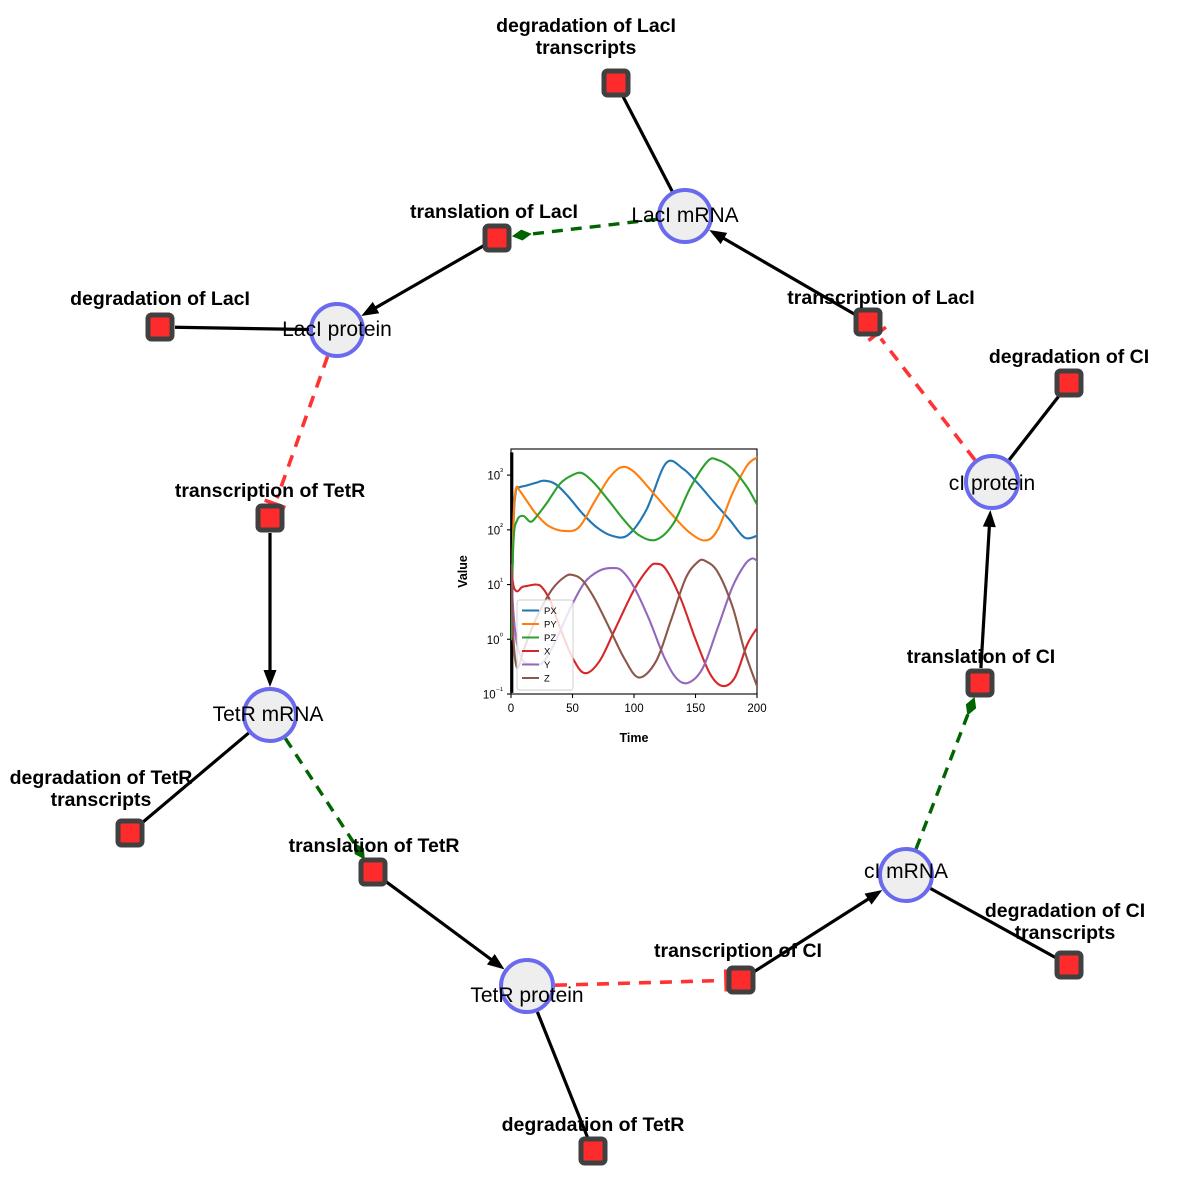  I want to click on chart-legend-label-X: X, so click(547, 651).